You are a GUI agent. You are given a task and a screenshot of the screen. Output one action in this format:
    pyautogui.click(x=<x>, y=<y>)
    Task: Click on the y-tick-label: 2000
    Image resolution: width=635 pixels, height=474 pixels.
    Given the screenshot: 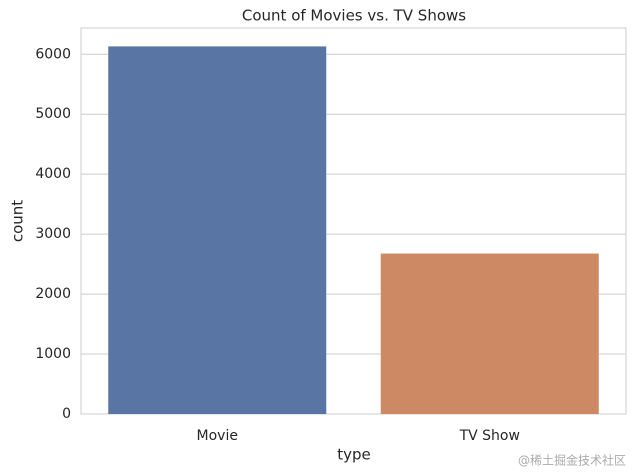 What is the action you would take?
    pyautogui.click(x=53, y=294)
    